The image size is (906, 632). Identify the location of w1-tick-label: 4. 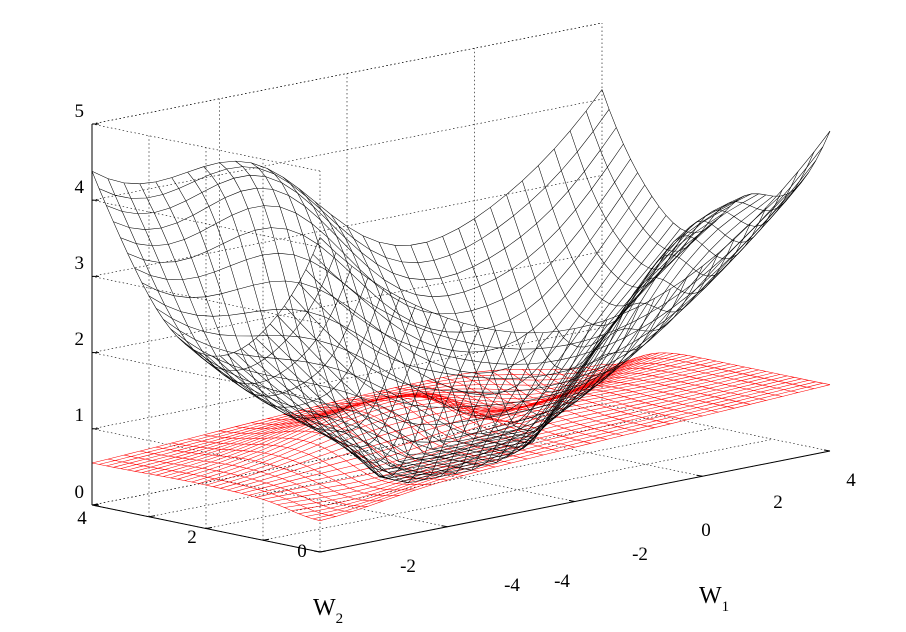
(851, 480).